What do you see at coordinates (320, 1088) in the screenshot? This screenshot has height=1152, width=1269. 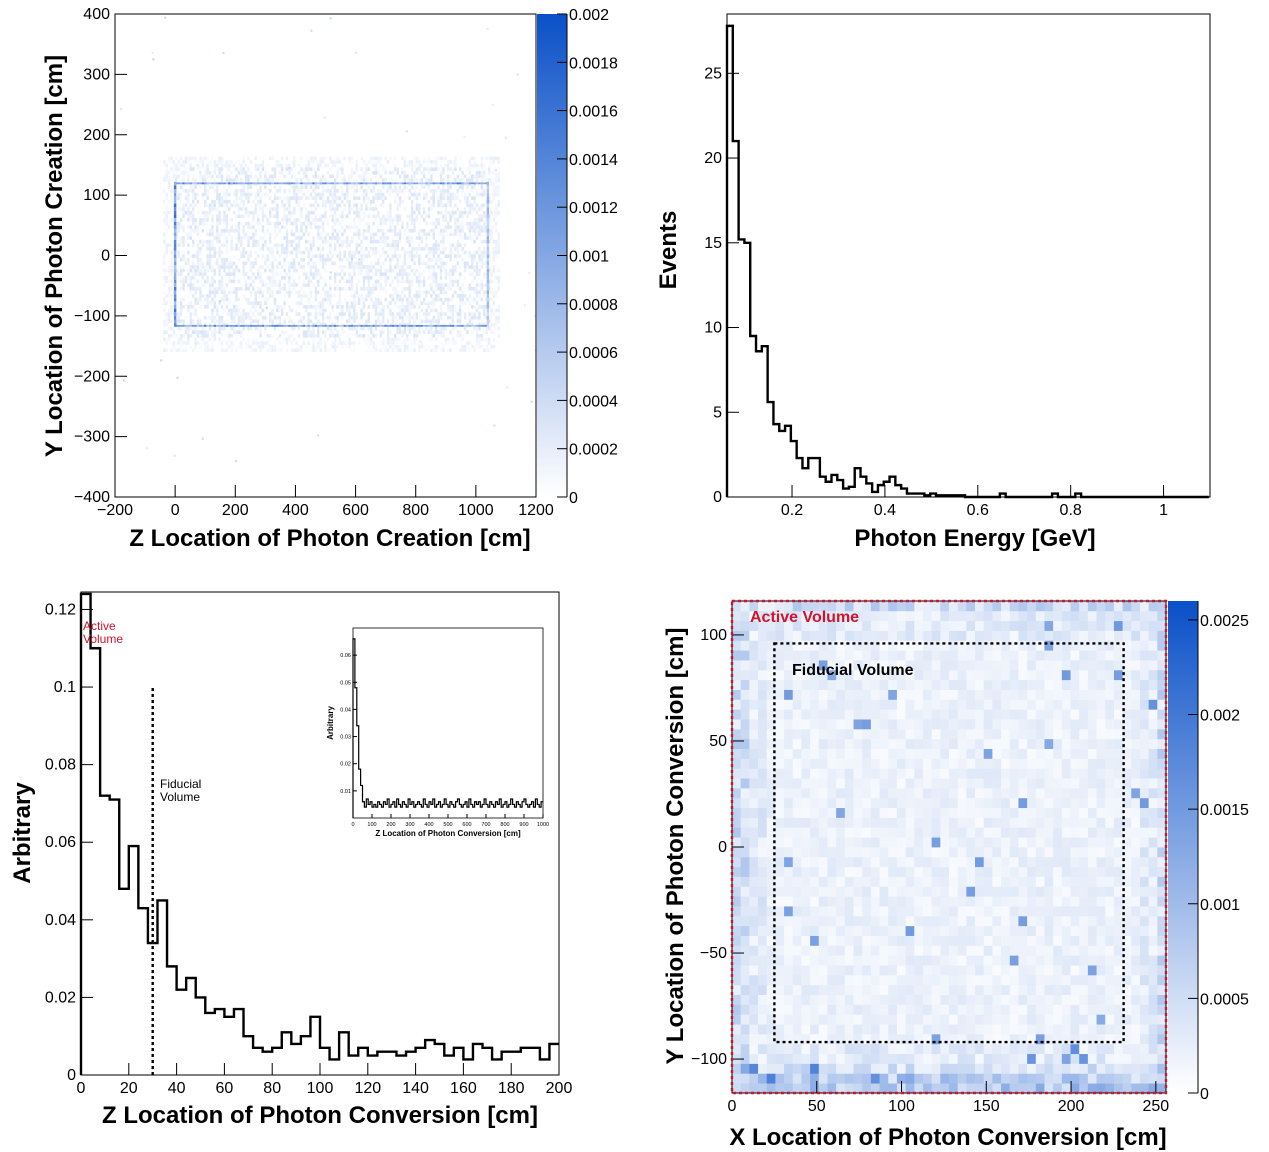 I see `x-tick-label: 100` at bounding box center [320, 1088].